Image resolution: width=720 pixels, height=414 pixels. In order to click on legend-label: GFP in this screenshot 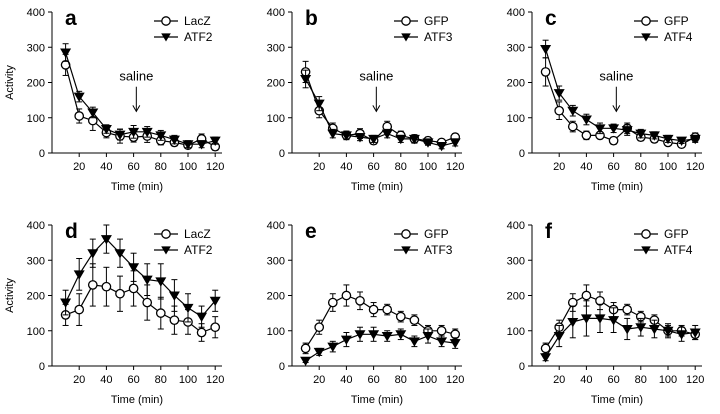, I will do `click(676, 234)`.